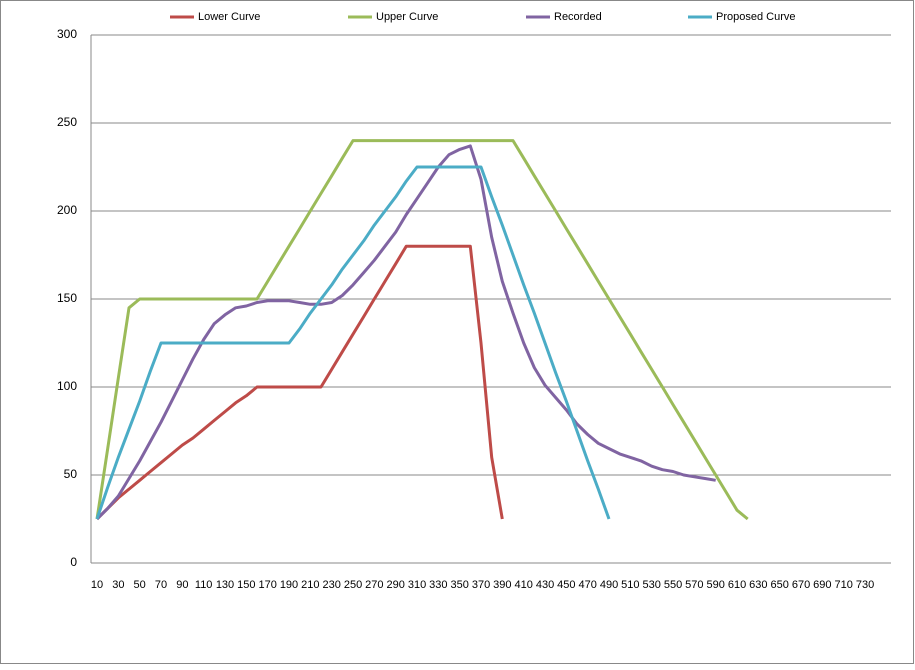  I want to click on x-tick-label: 430, so click(545, 585).